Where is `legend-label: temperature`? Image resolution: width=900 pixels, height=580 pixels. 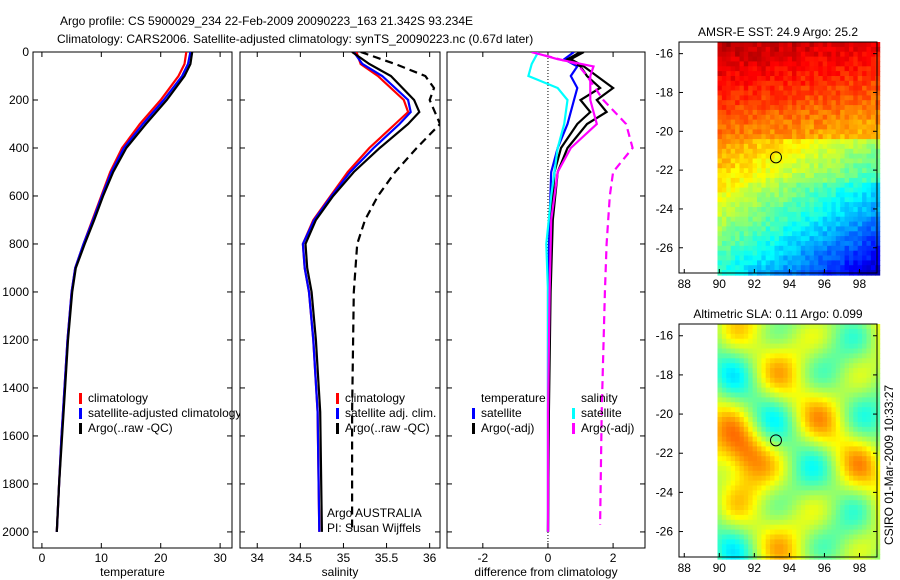
legend-label: temperature is located at coordinates (513, 398).